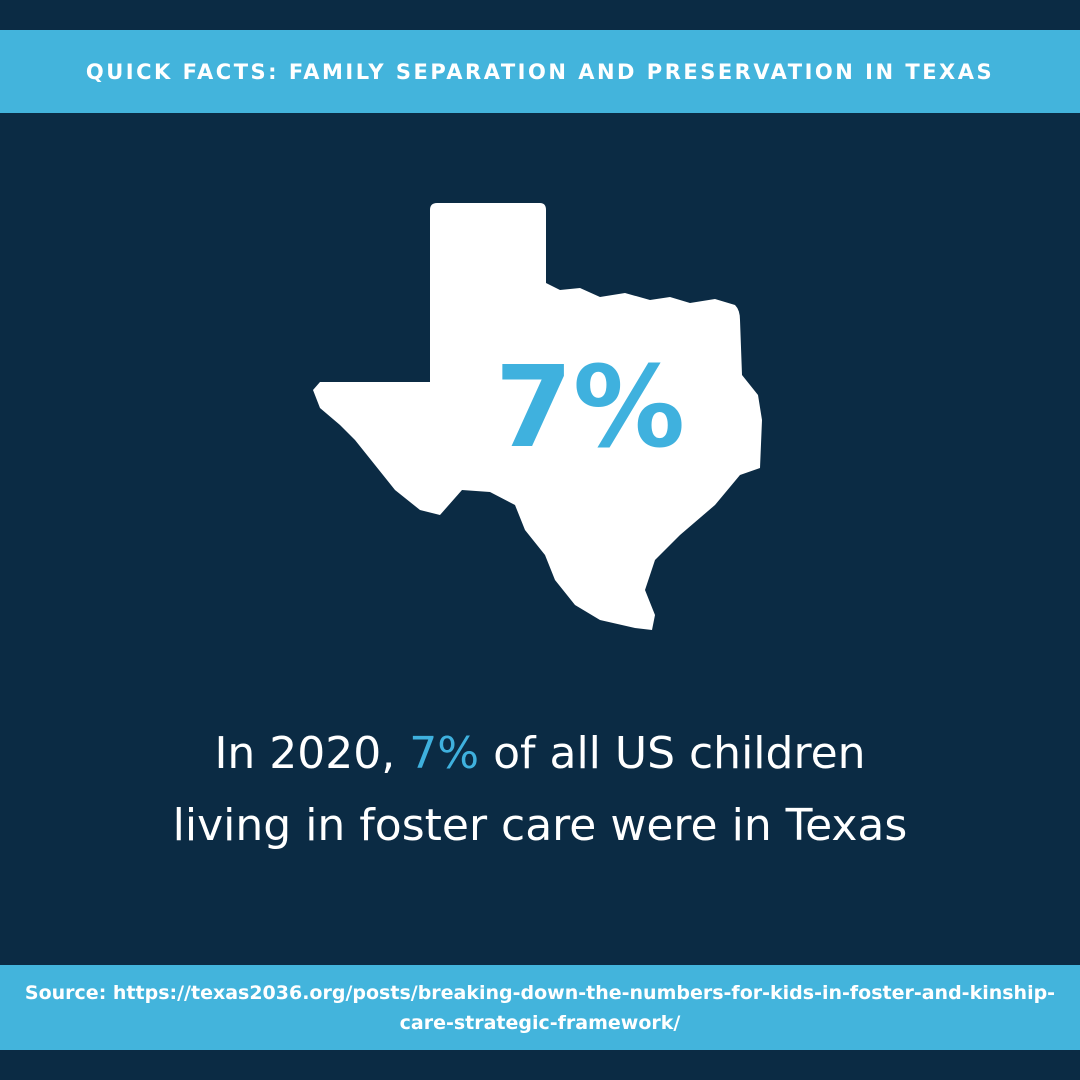  What do you see at coordinates (305, 753) in the screenshot?
I see `statement-text: In 2020,` at bounding box center [305, 753].